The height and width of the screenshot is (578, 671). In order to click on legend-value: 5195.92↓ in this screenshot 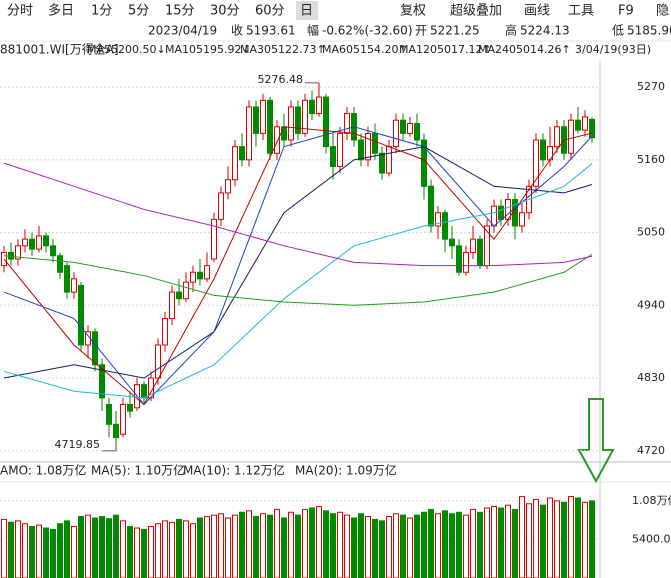, I will do `click(223, 49)`.